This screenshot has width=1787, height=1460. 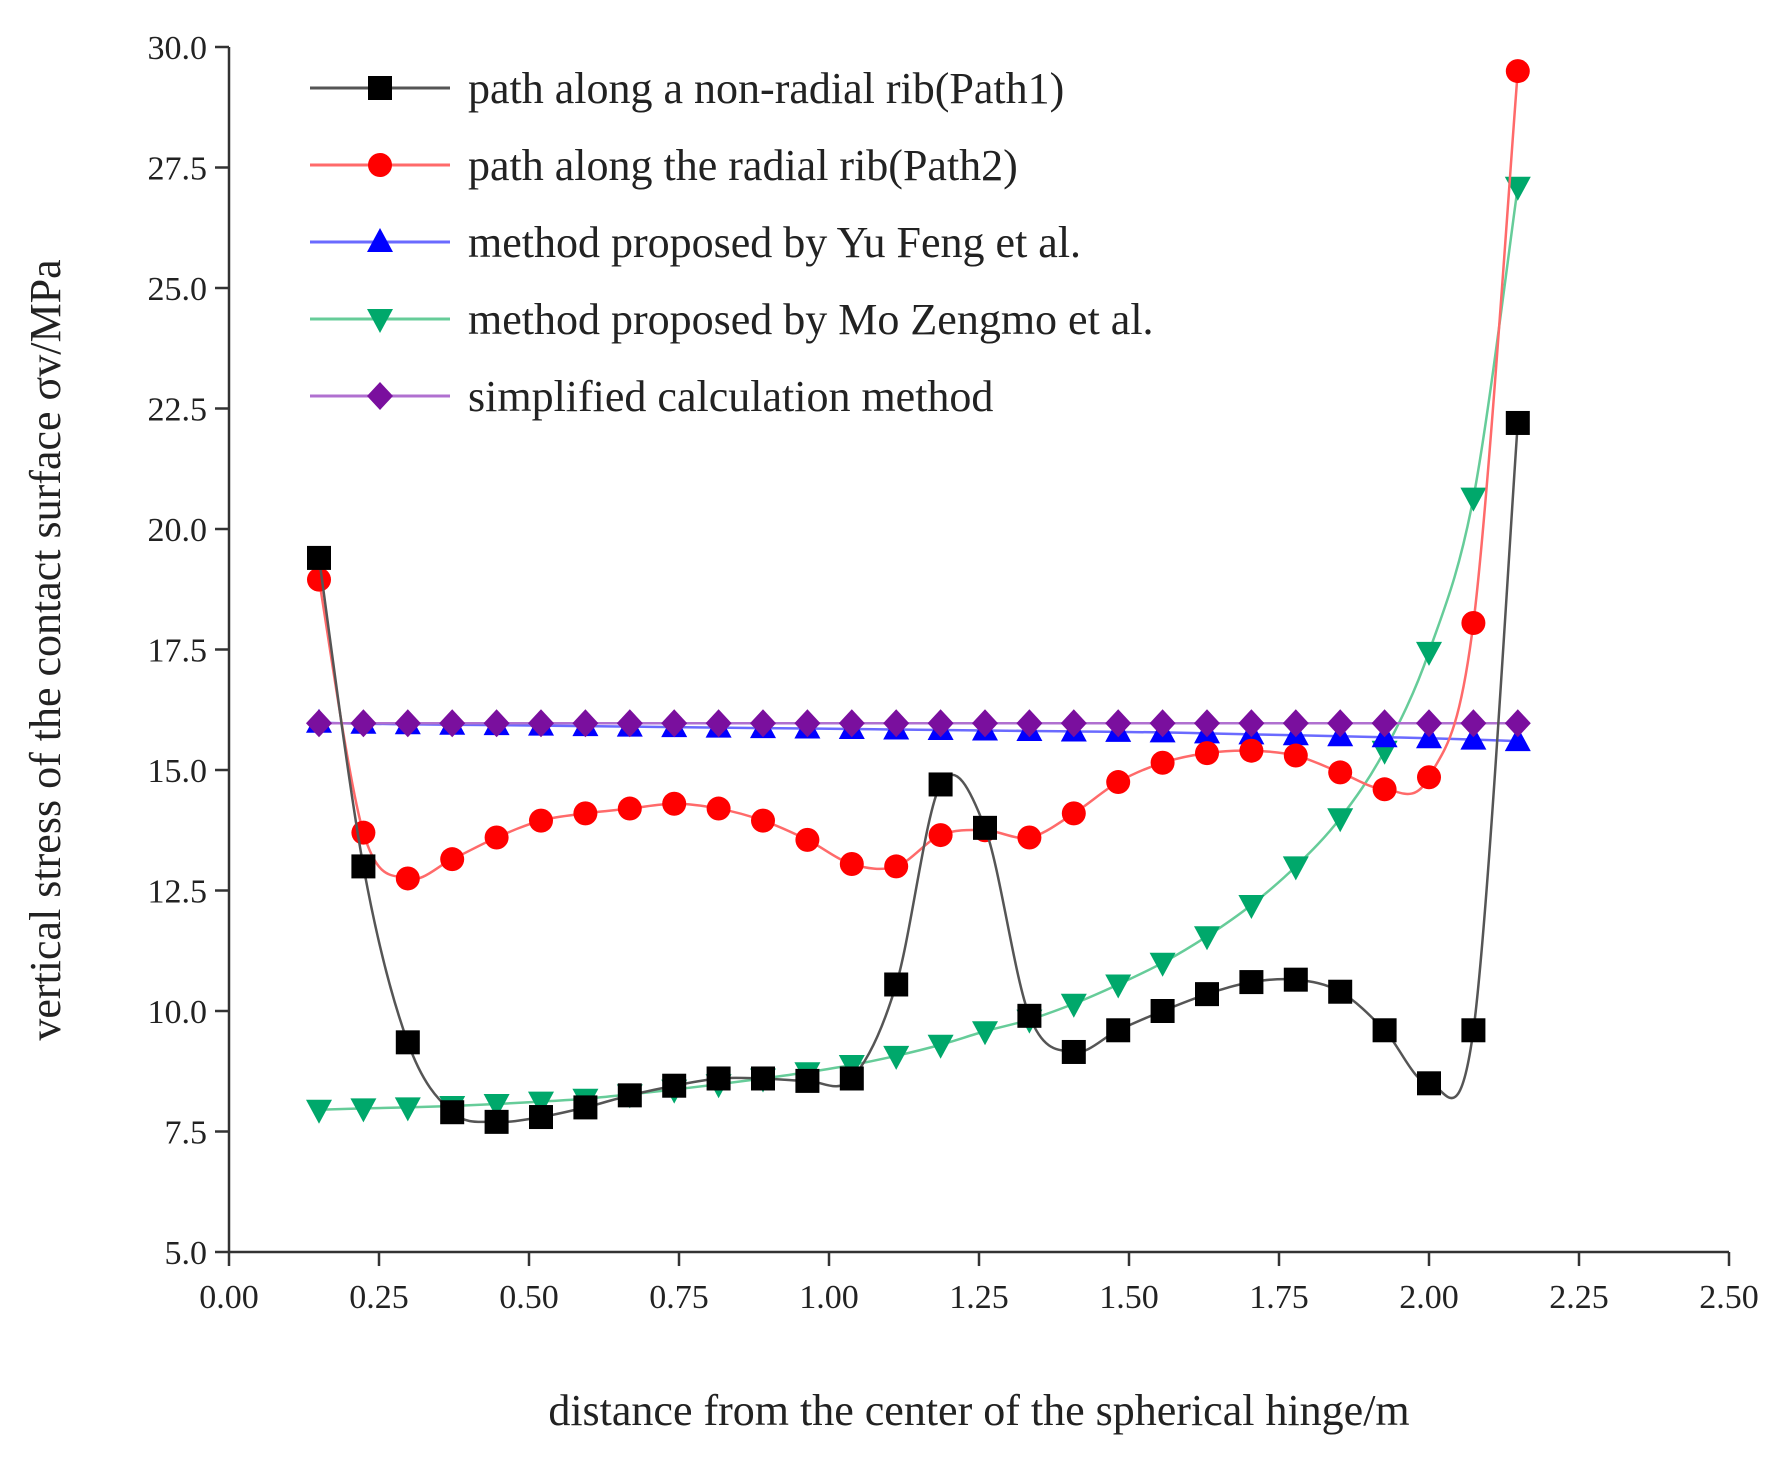 What do you see at coordinates (178, 169) in the screenshot?
I see `y-tick-label: 27.5` at bounding box center [178, 169].